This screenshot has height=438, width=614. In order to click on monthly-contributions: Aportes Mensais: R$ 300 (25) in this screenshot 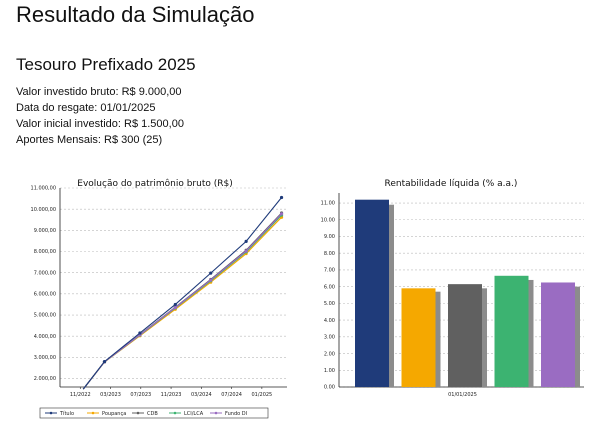, I will do `click(89, 140)`.